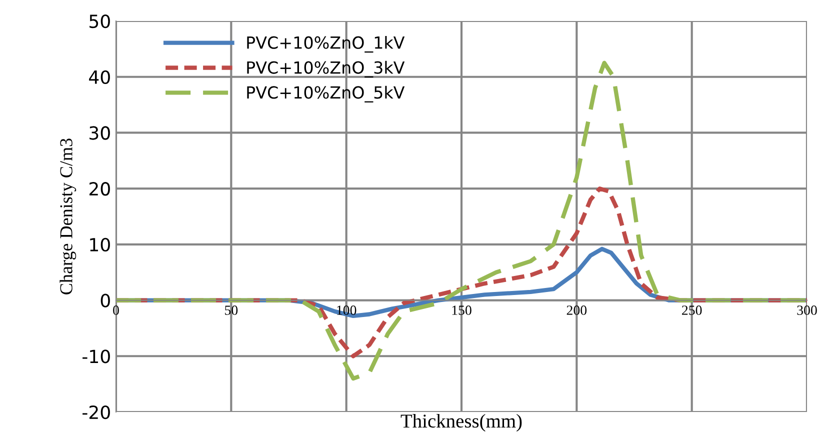 The height and width of the screenshot is (445, 831). I want to click on y-tick-label: 30, so click(100, 133).